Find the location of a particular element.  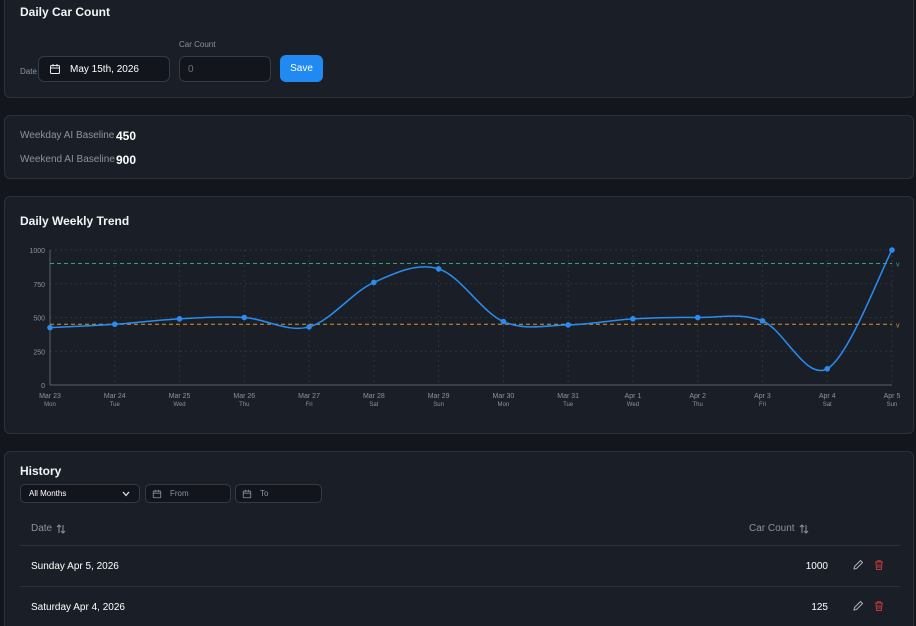

x-tick-label: Mar 27 is located at coordinates (309, 396).